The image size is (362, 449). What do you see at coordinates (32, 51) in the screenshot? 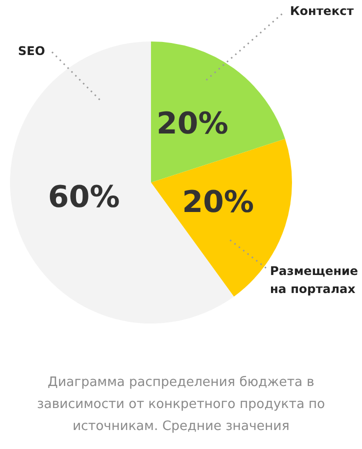
I see `slice-label: SEO` at bounding box center [32, 51].